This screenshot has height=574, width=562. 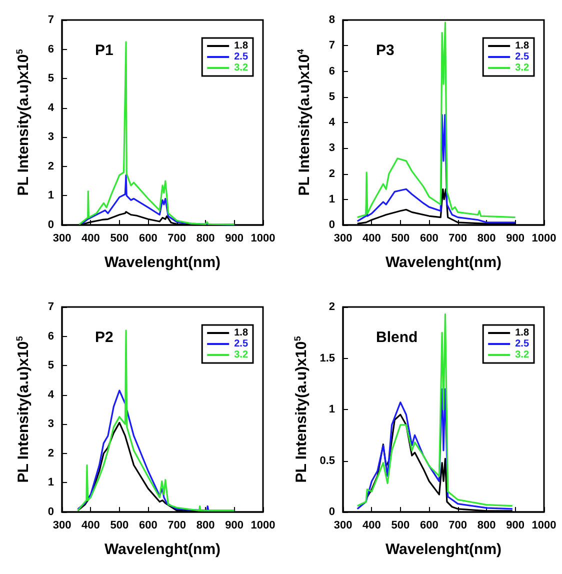 What do you see at coordinates (304, 122) in the screenshot?
I see `y-axis-title: PL Intensity(a.u)x104` at bounding box center [304, 122].